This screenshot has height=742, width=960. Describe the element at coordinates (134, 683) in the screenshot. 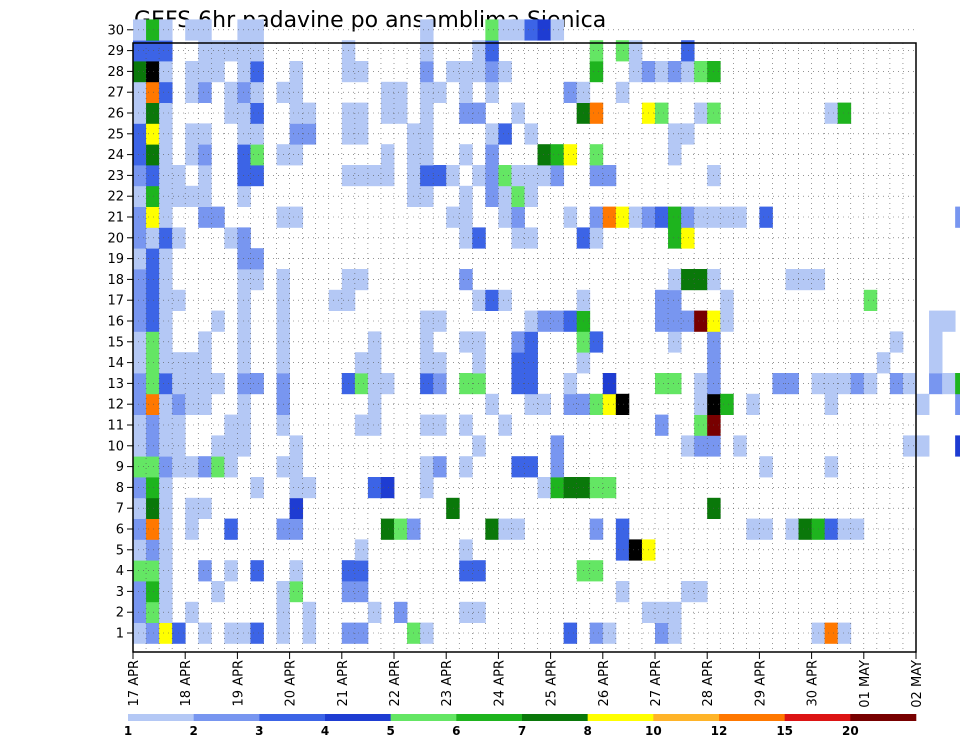

I see `x-tick-label: 17 APR` at that location.